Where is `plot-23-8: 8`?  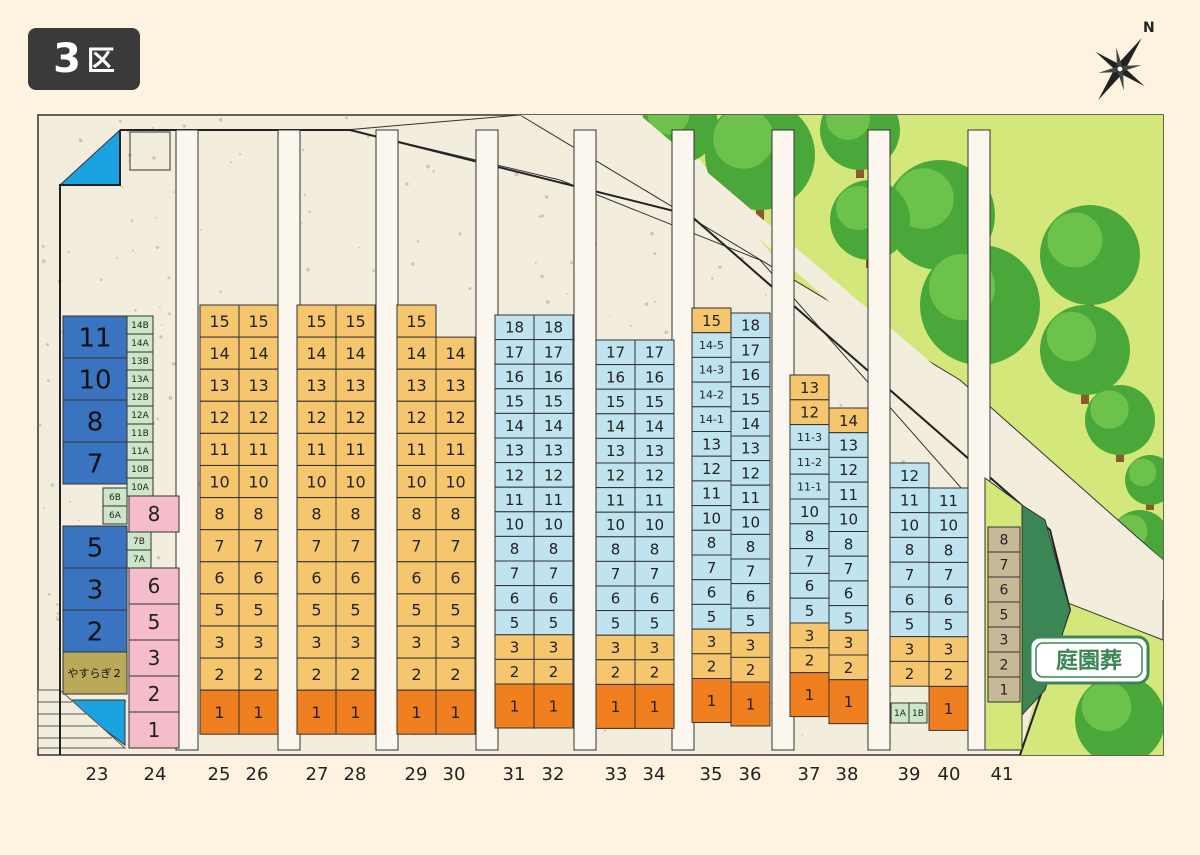 plot-23-8: 8 is located at coordinates (95, 421).